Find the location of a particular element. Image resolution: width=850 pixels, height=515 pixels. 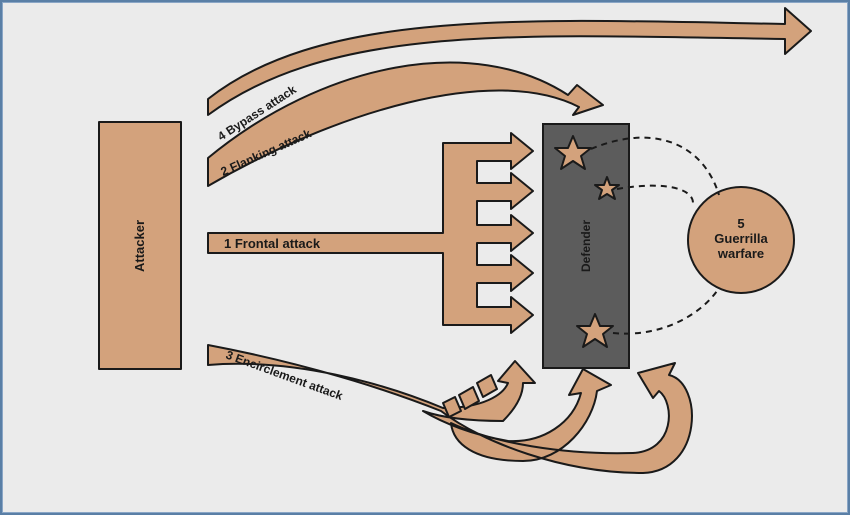

flanking-attack-arrow is located at coordinates (405, 124).